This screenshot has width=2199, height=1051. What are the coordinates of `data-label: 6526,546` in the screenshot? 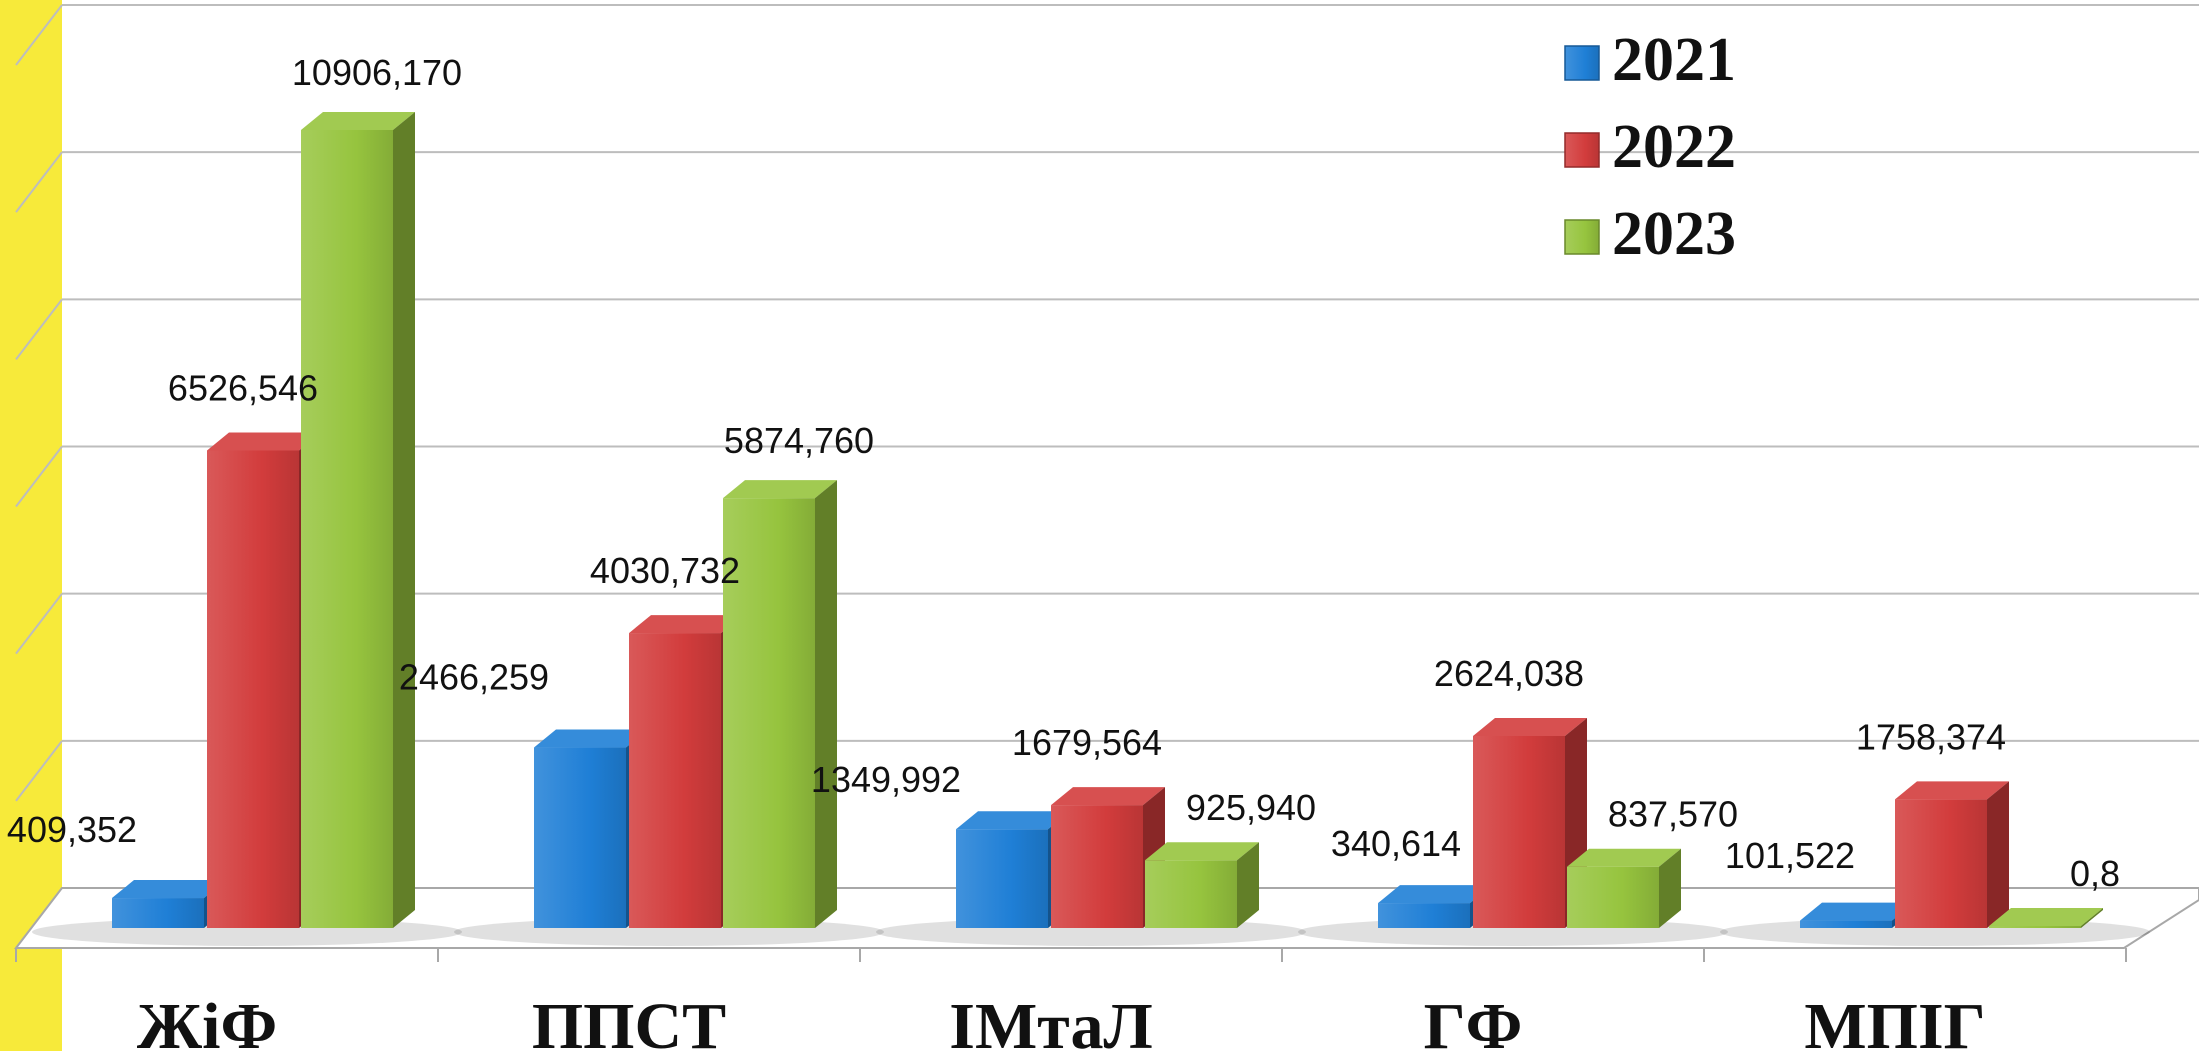 It's located at (243, 387).